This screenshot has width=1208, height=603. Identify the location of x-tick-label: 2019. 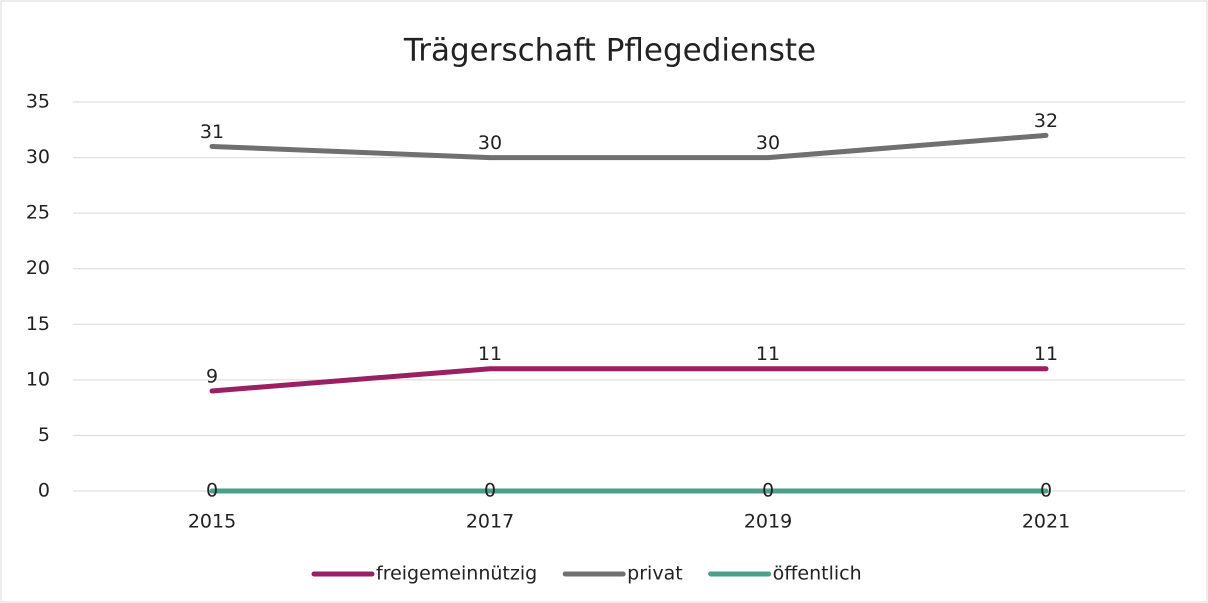
(768, 522).